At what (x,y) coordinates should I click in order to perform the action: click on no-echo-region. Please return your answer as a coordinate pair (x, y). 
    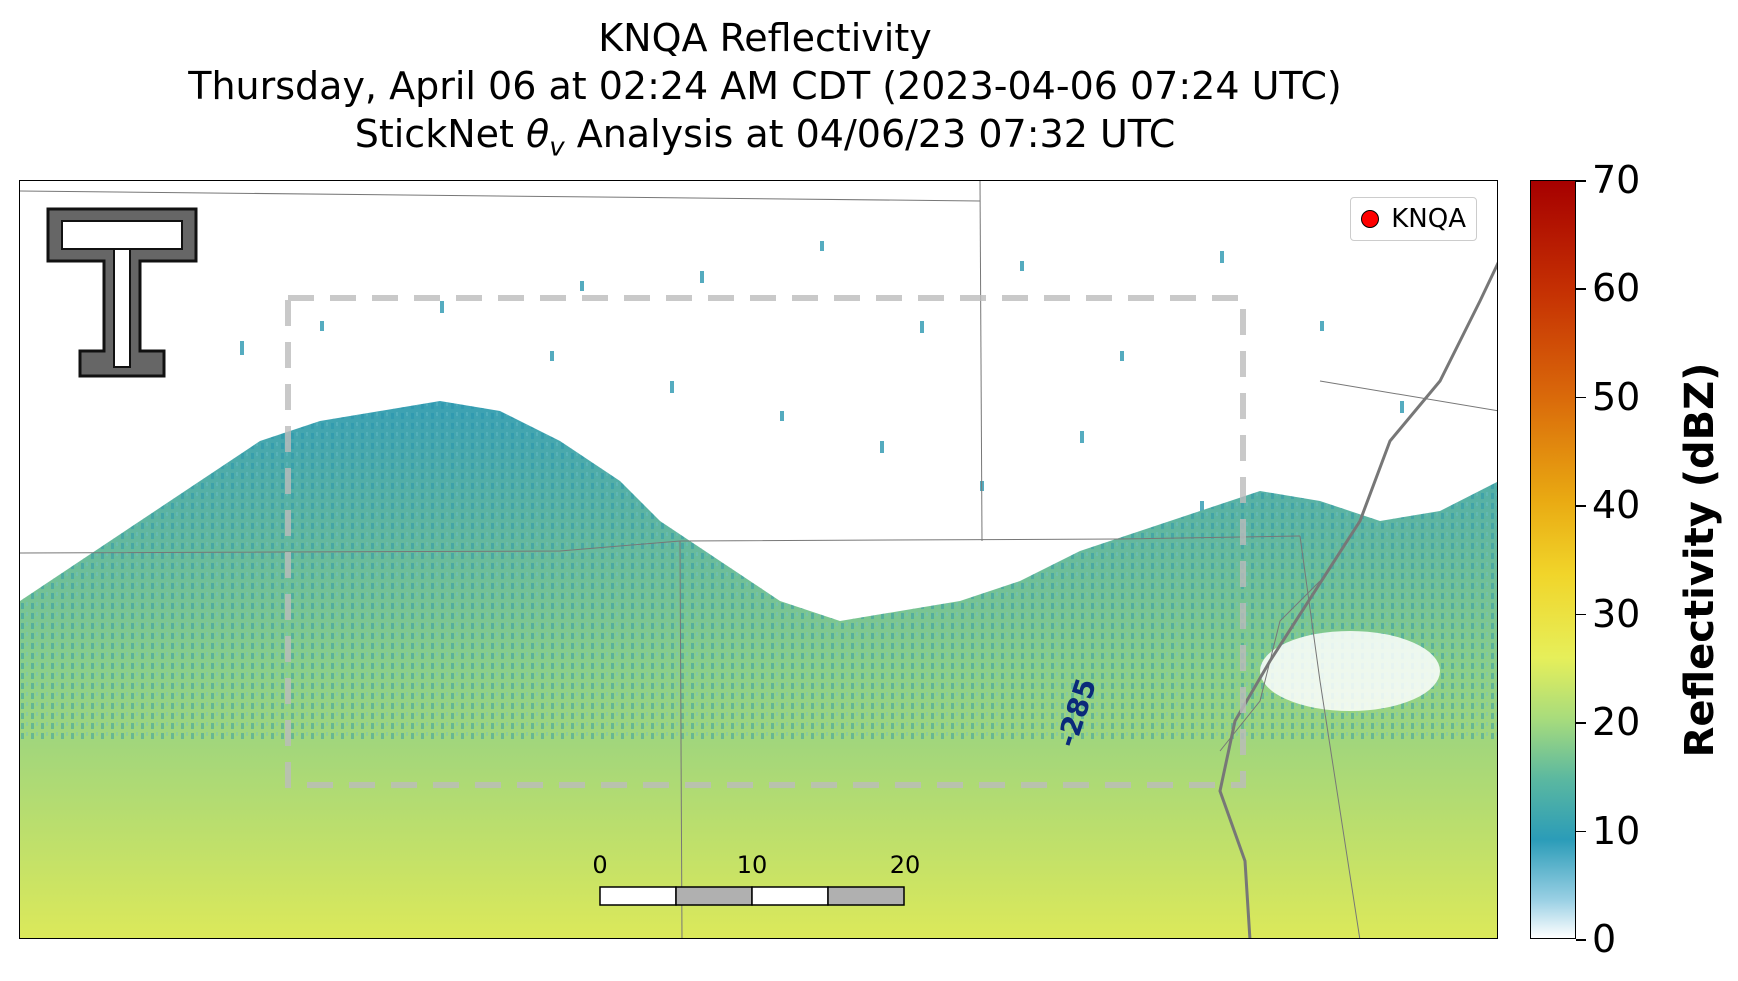
    Looking at the image, I should click on (1350, 671).